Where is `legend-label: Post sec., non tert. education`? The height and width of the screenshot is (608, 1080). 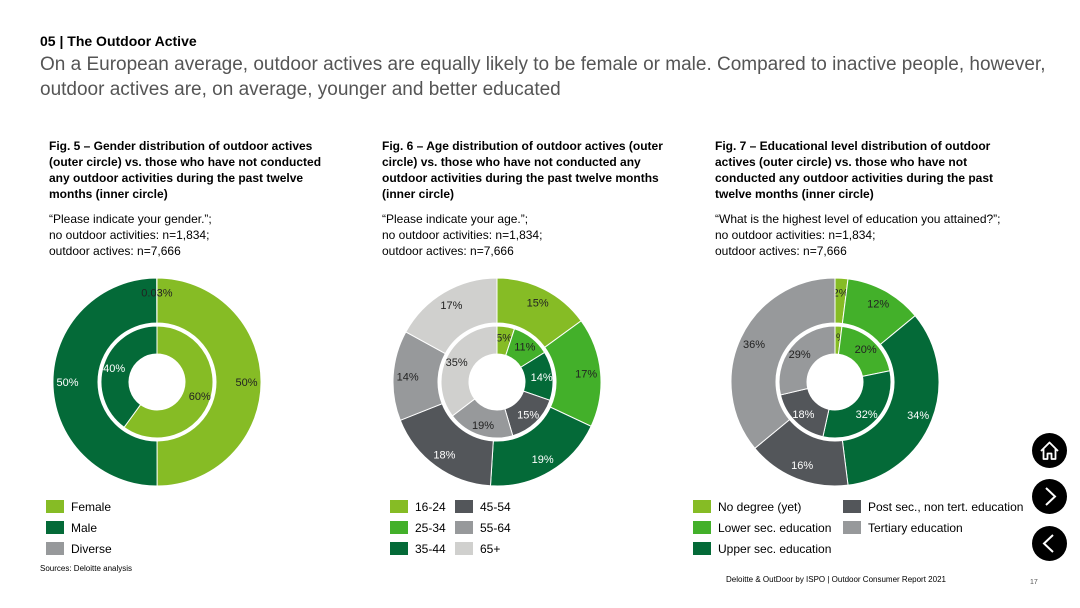
legend-label: Post sec., non tert. education is located at coordinates (946, 507).